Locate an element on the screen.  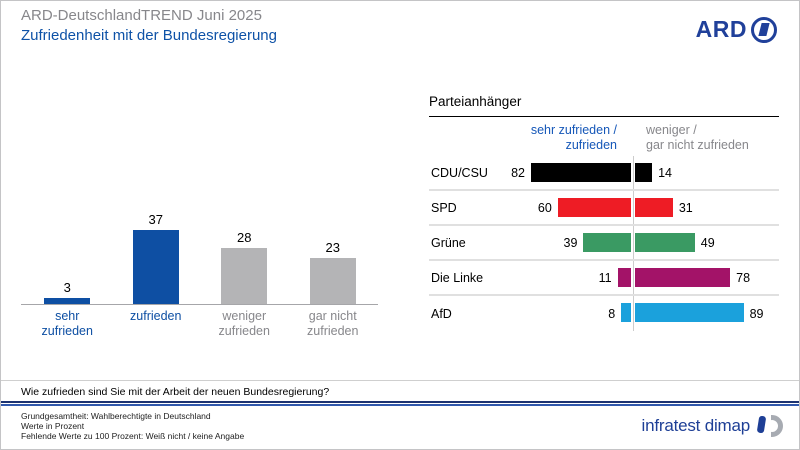
ard-one-icon is located at coordinates (764, 29).